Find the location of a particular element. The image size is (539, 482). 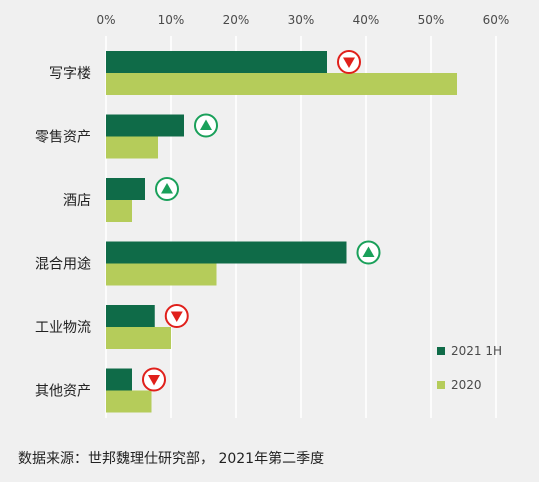

x-tick-label: 30% is located at coordinates (301, 20).